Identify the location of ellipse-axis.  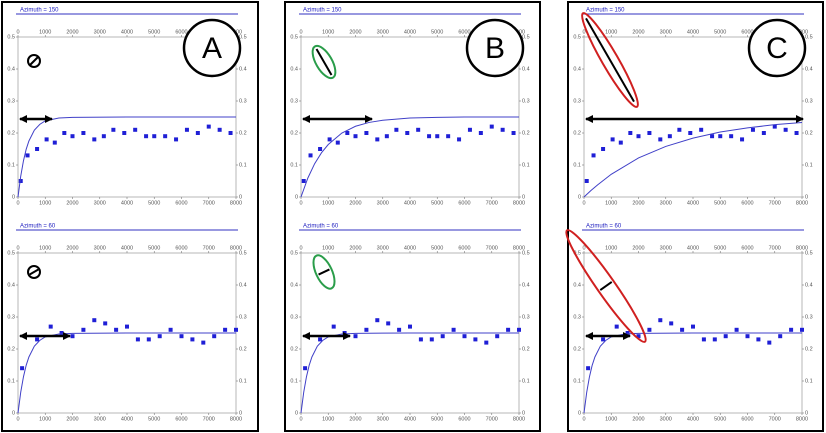
(610, 60).